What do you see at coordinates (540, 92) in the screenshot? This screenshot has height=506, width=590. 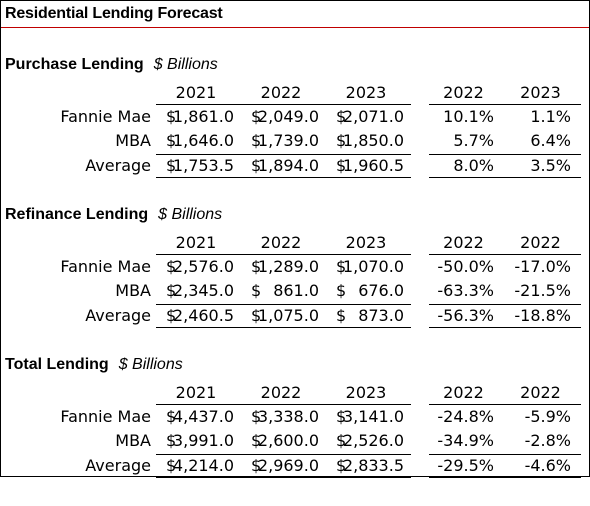 I see `growth-year-header: 2023` at bounding box center [540, 92].